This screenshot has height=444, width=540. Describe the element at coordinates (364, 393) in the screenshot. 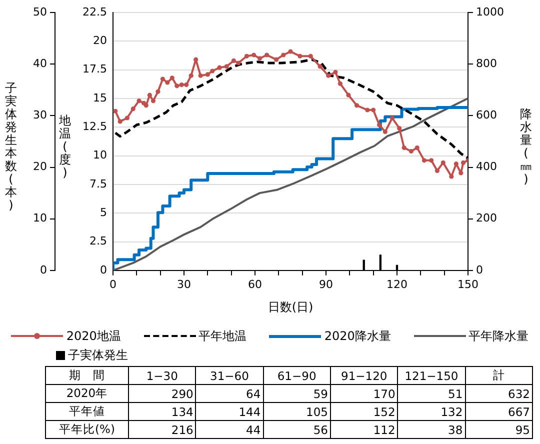

I see `data-label: 170` at that location.